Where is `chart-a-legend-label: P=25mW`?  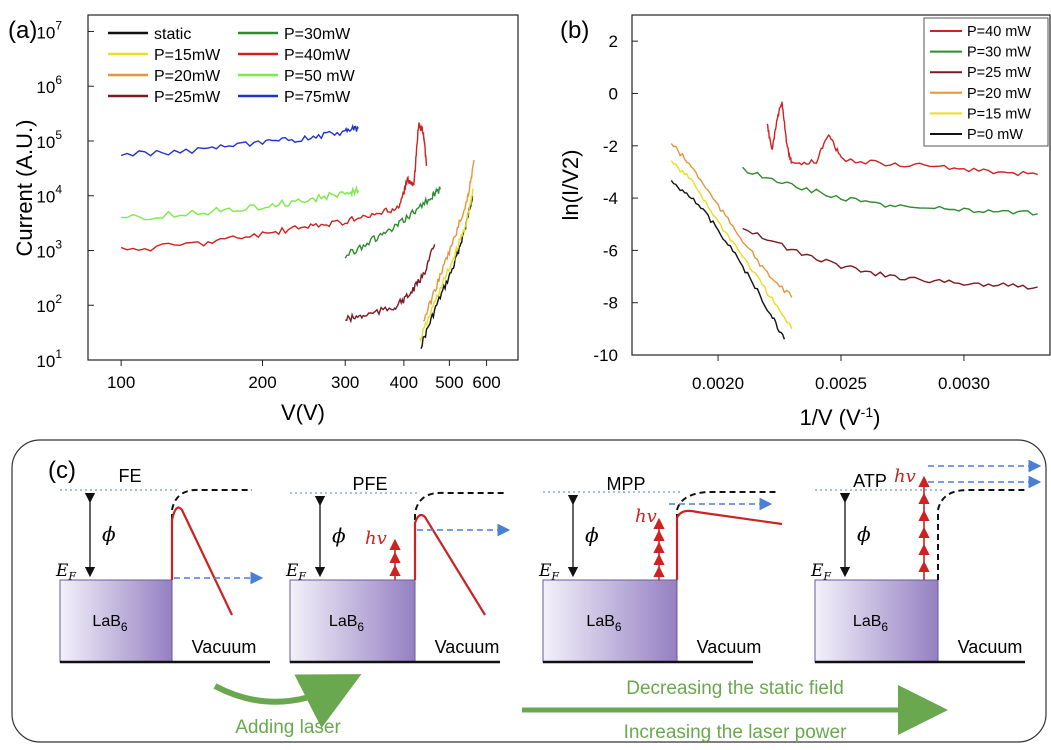
chart-a-legend-label: P=25mW is located at coordinates (187, 97).